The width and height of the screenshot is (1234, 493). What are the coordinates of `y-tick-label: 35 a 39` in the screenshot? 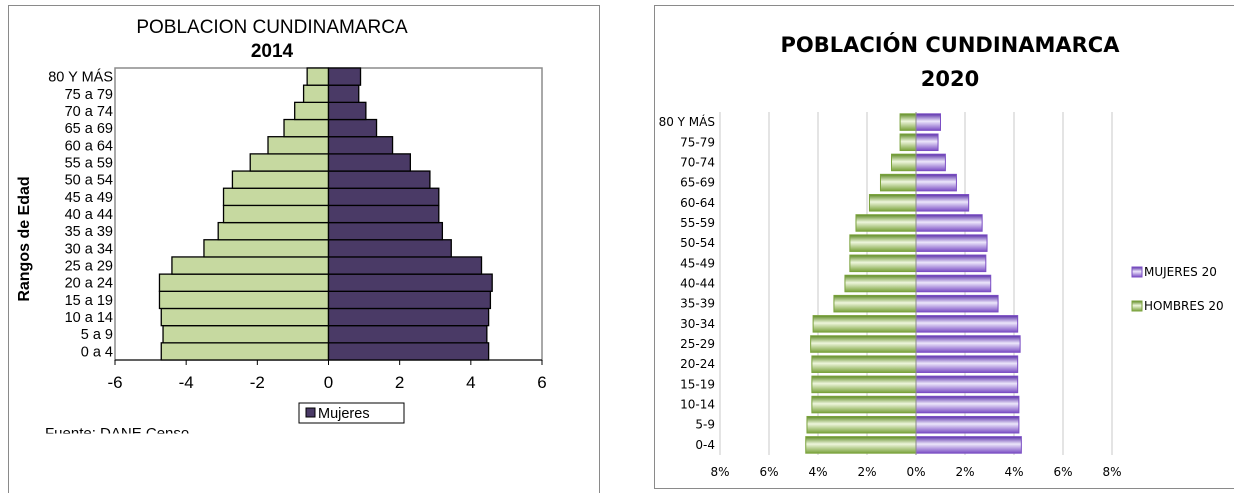 It's located at (89, 232).